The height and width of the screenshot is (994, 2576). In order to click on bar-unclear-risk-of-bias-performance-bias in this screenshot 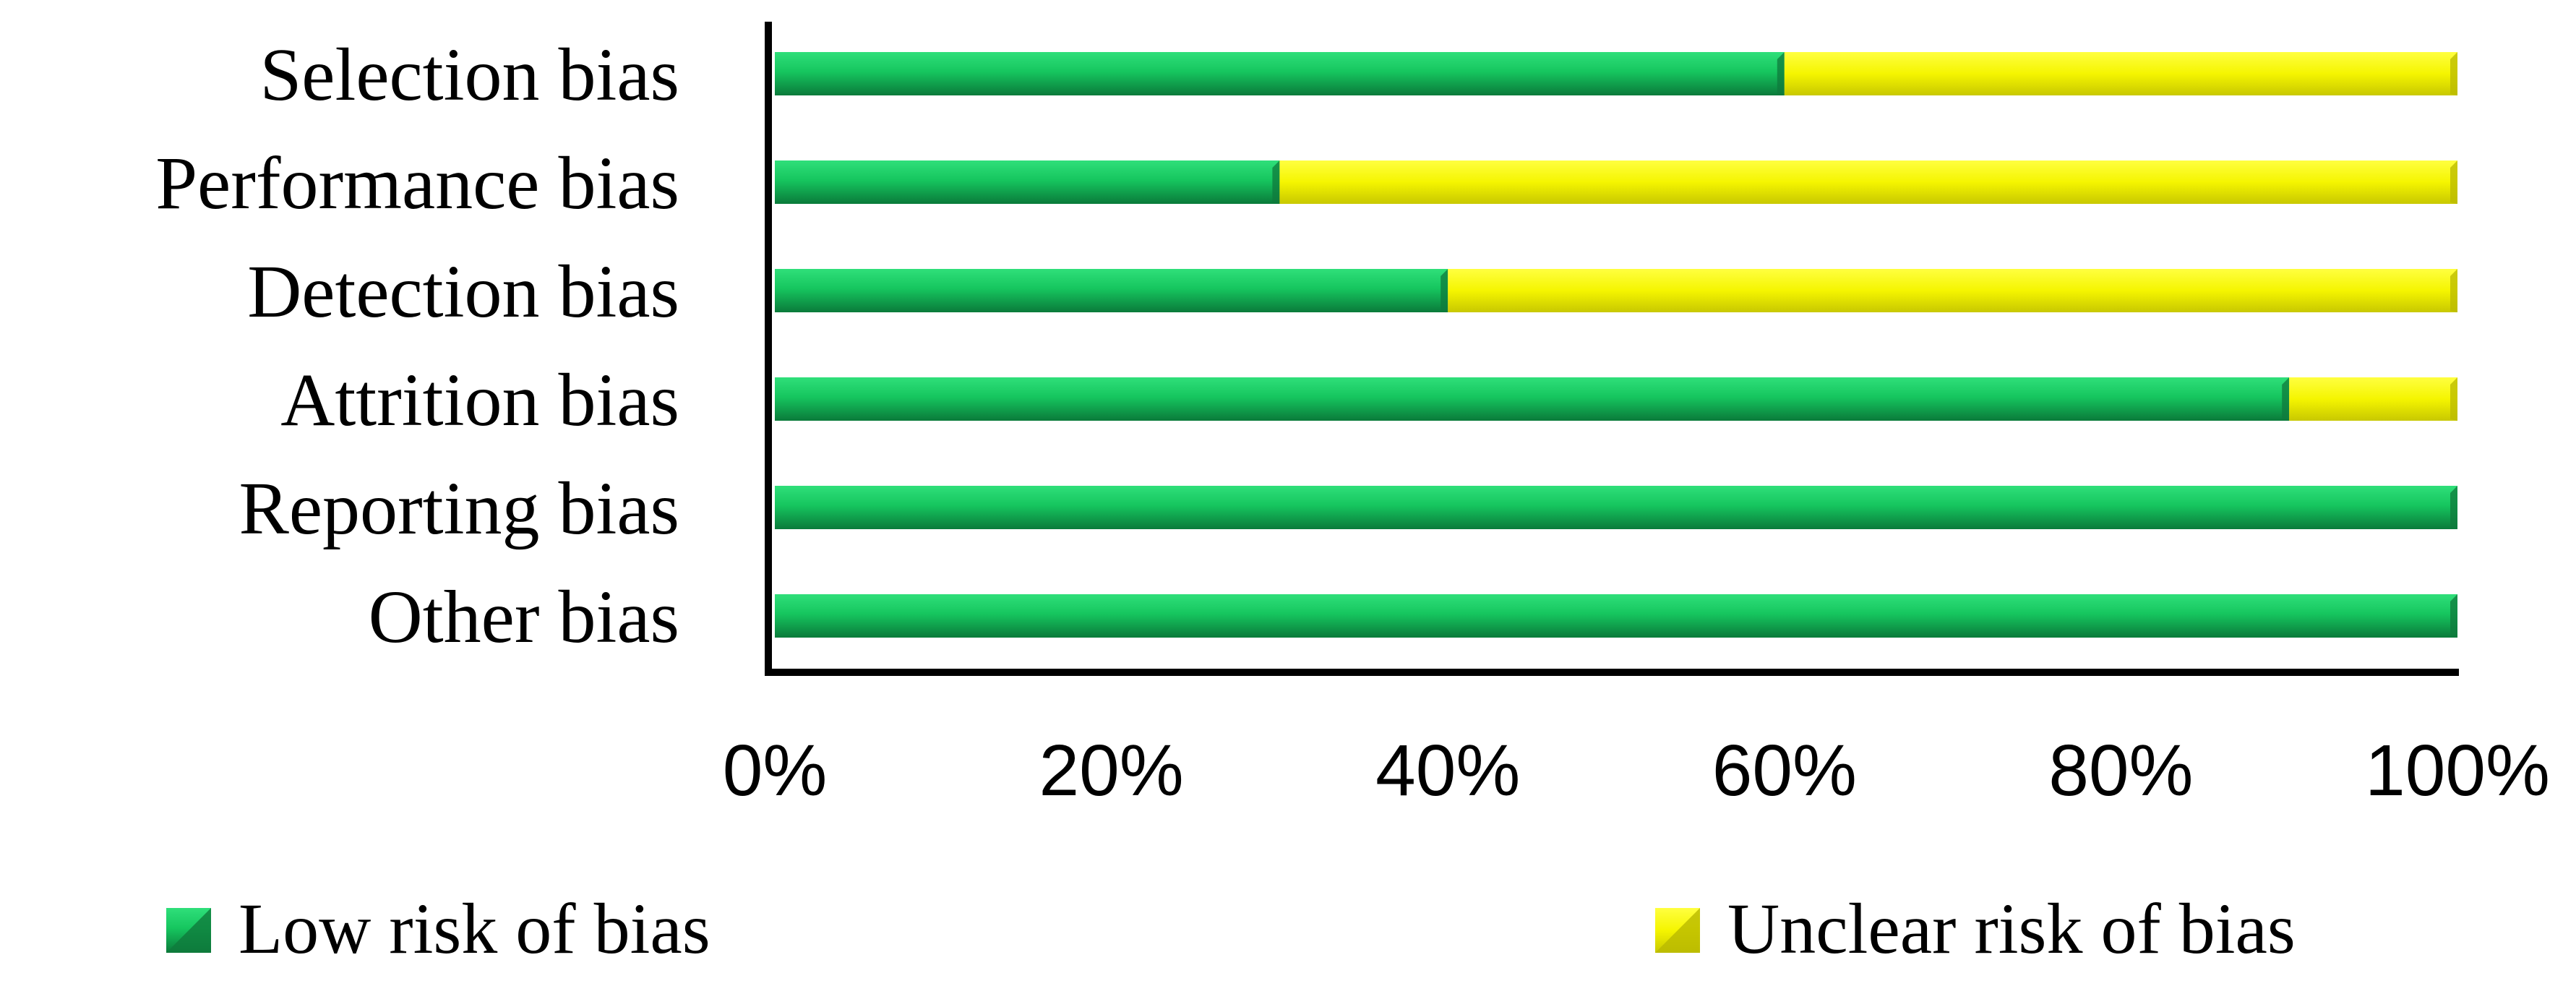, I will do `click(1868, 182)`.